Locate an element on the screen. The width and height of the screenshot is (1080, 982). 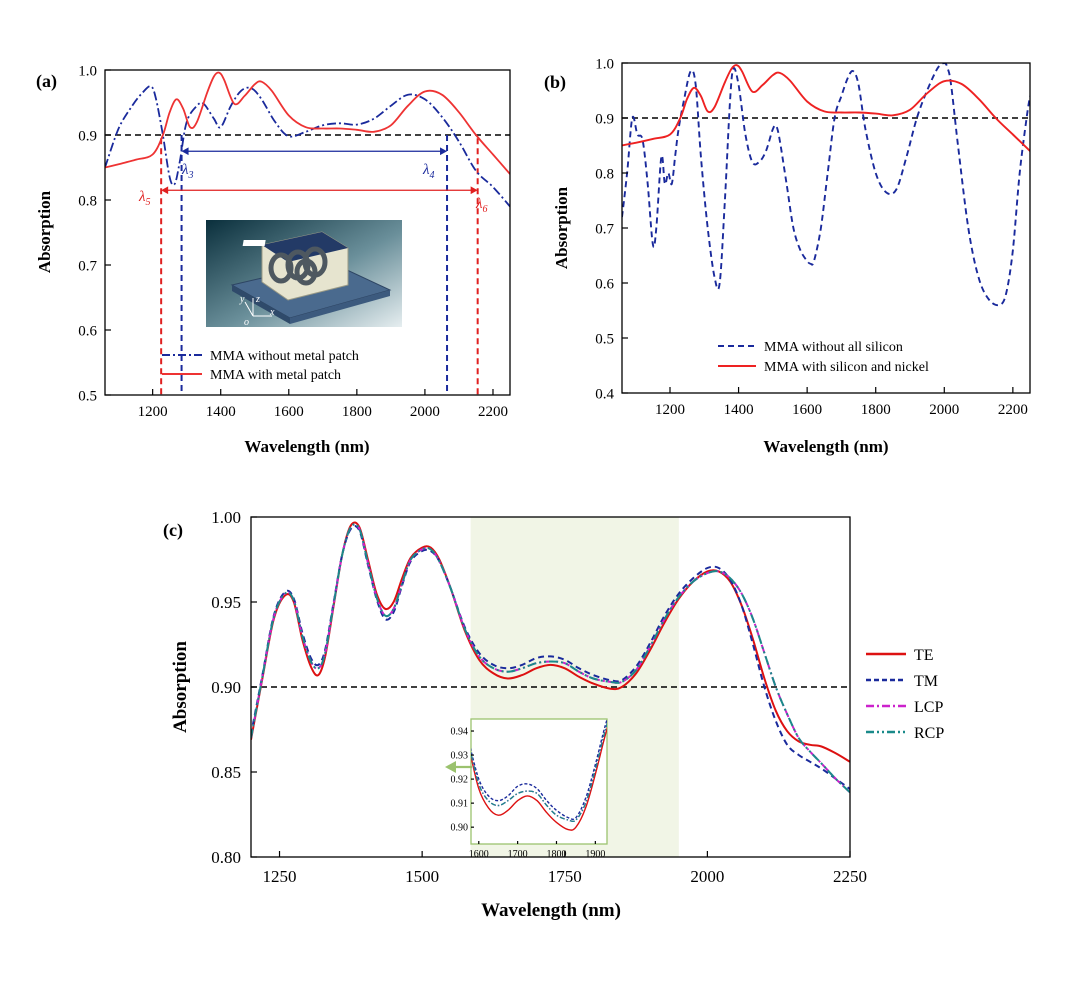
inset-frame is located at coordinates (539, 781).